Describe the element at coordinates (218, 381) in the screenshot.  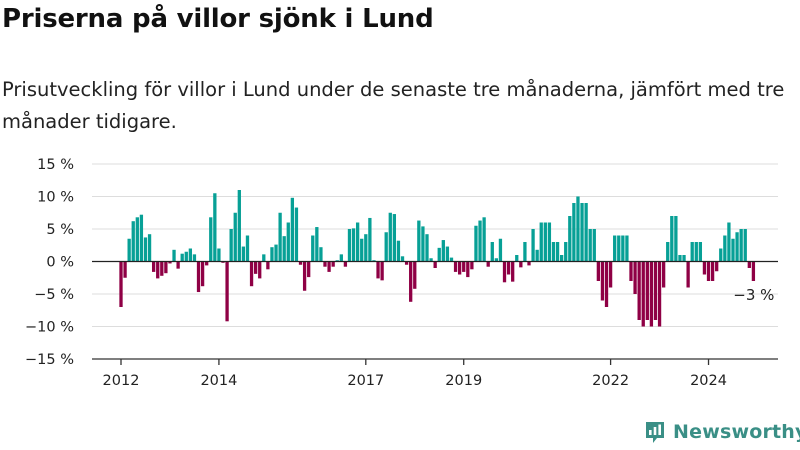
I see `x-tick-label: 2014` at that location.